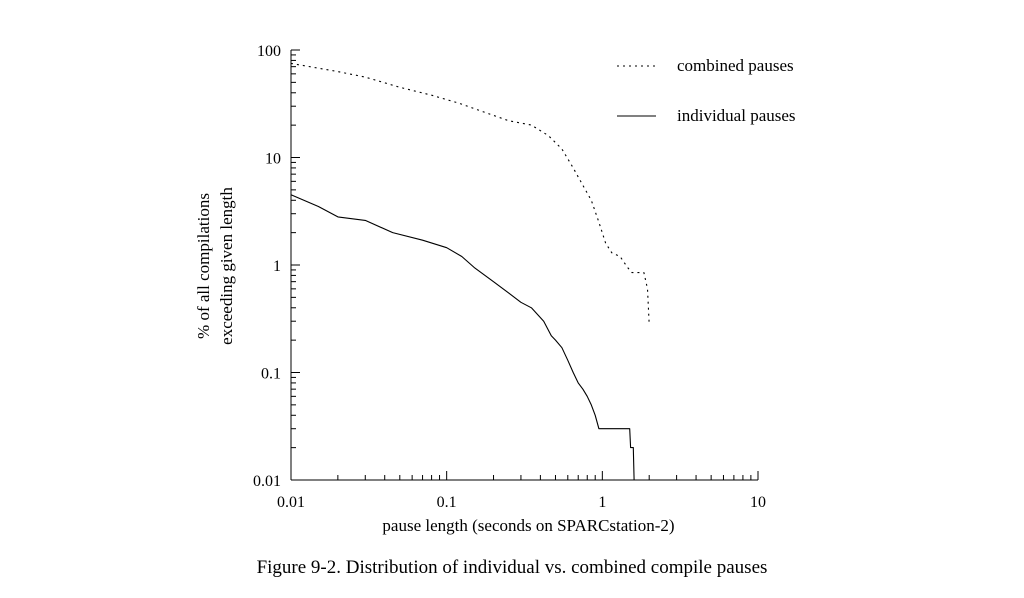 This screenshot has height=598, width=1024. What do you see at coordinates (291, 502) in the screenshot?
I see `x-tick-label: 0.01` at bounding box center [291, 502].